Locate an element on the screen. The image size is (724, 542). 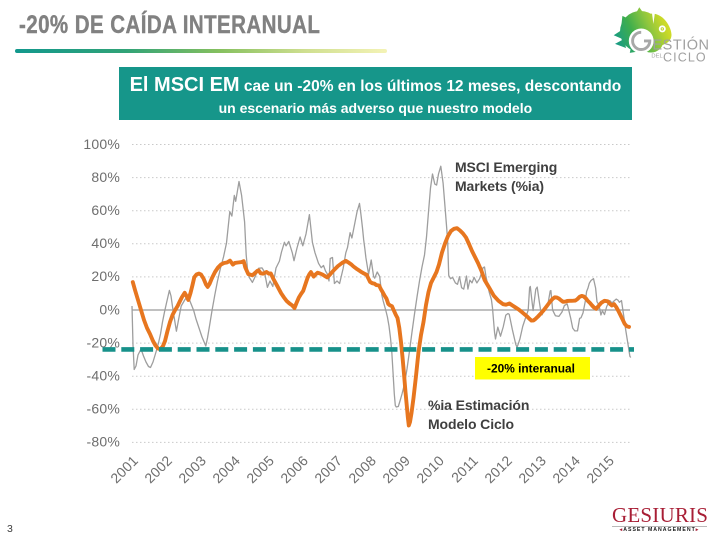
svg-text: 2001 is located at coordinates (124, 469).